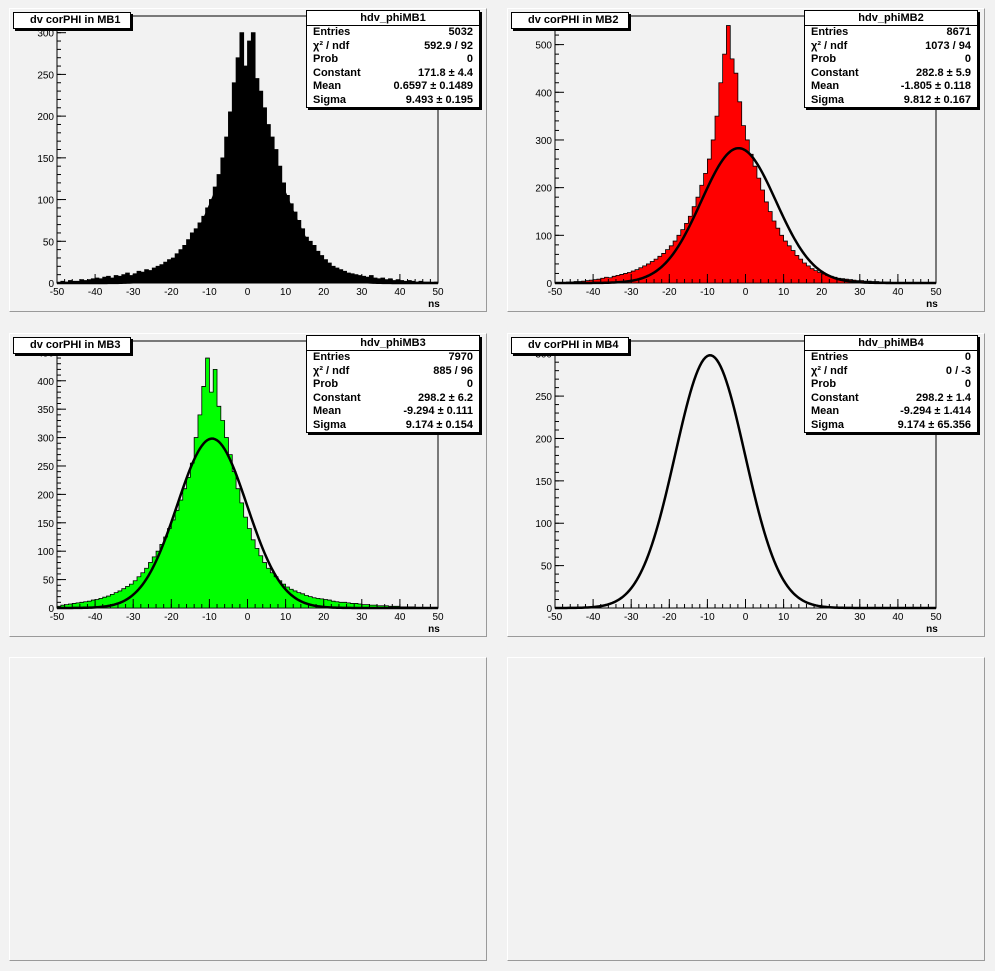  What do you see at coordinates (439, 99) in the screenshot?
I see `stats-value: 9.493 ± 0.195` at bounding box center [439, 99].